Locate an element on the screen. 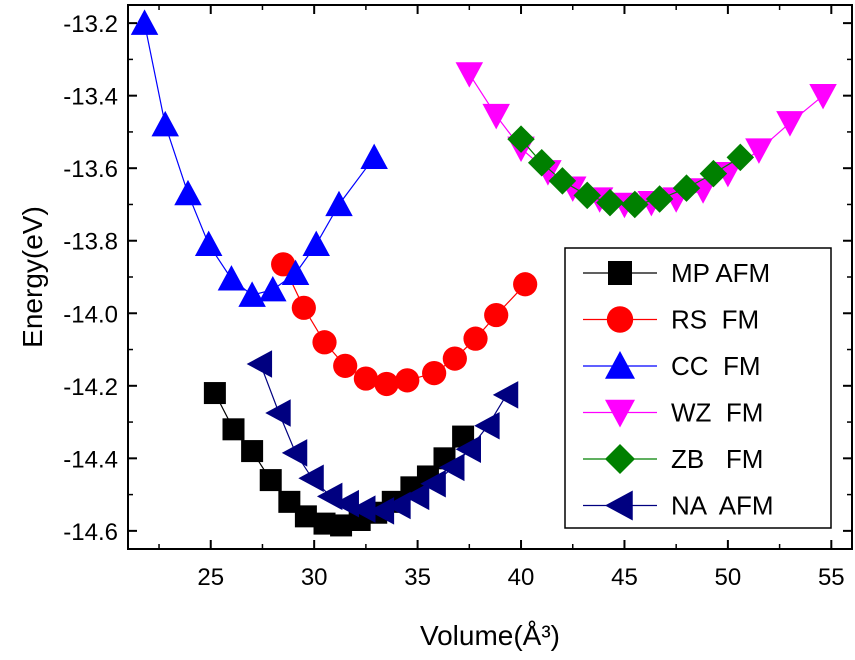  x-tick-label: 40 is located at coordinates (521, 577).